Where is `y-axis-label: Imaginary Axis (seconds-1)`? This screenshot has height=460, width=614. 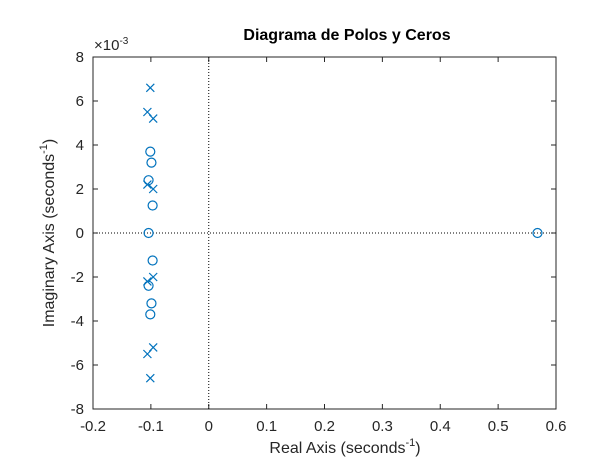
y-axis-label: Imaginary Axis (seconds-1) is located at coordinates (48, 233).